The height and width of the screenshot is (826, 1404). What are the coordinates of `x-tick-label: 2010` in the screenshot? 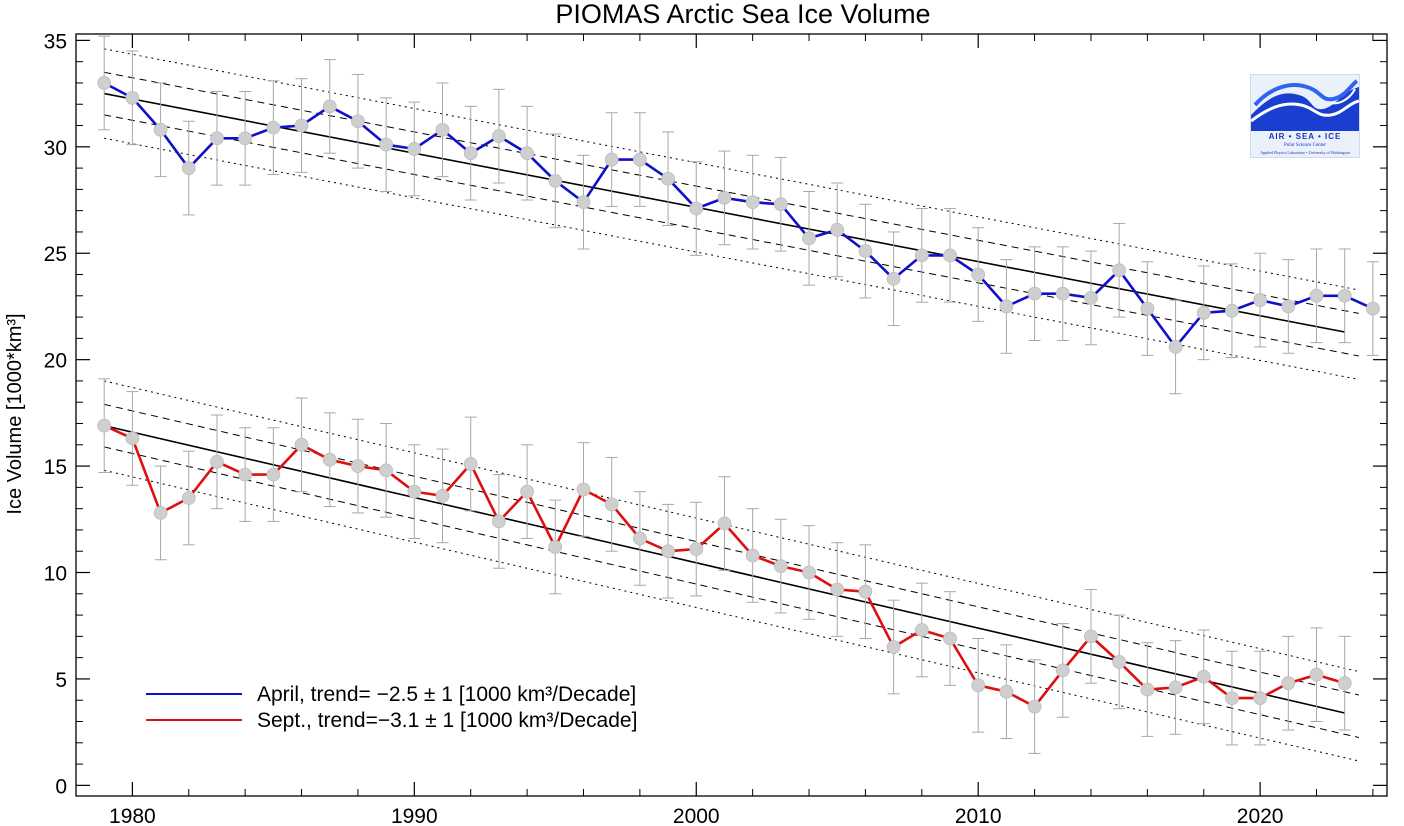 It's located at (978, 815).